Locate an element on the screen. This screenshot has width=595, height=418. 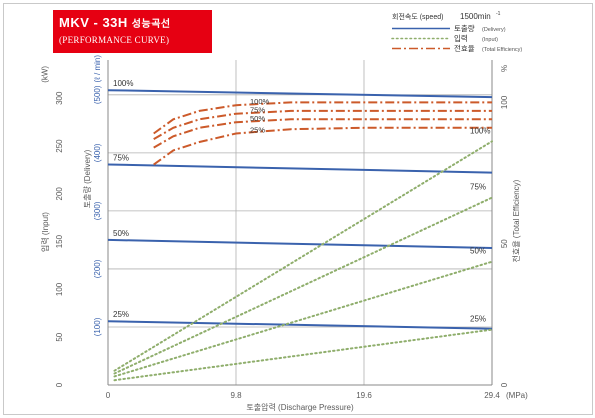
input-label: 50% is located at coordinates (478, 251).